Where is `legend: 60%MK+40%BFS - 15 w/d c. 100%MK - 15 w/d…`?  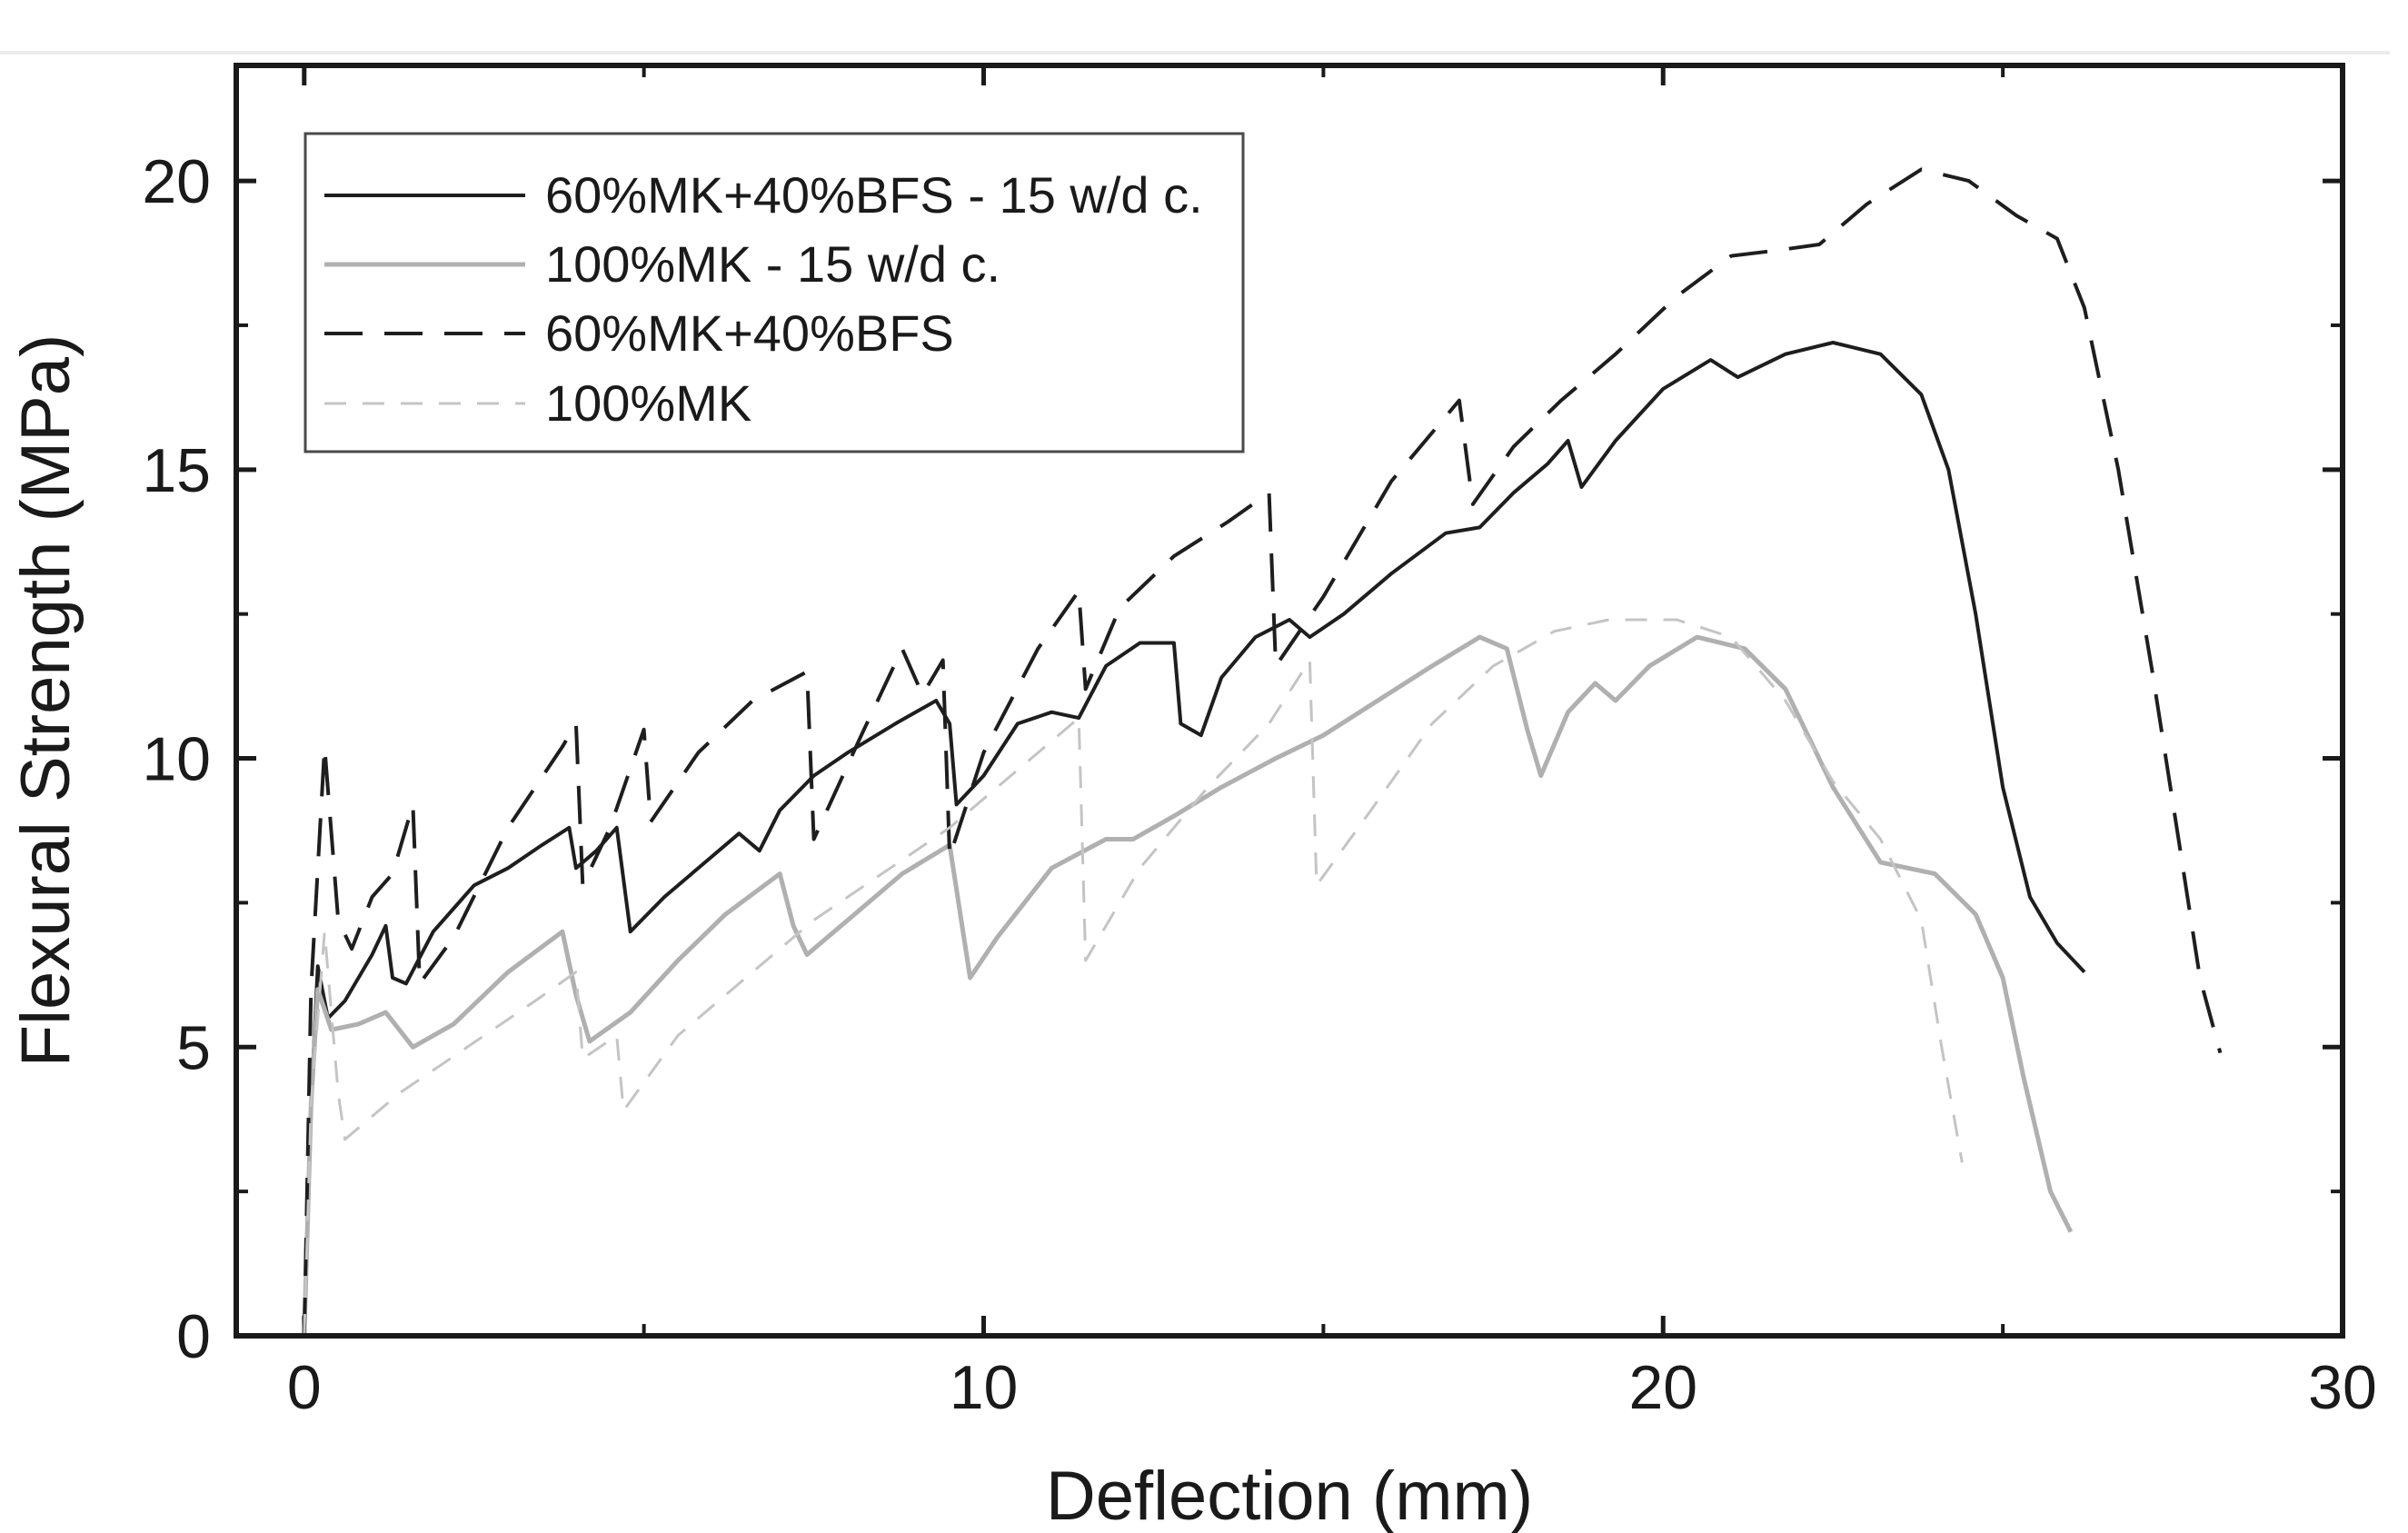 legend: 60%MK+40%BFS - 15 w/d c. 100%MK - 15 w/d… is located at coordinates (774, 293).